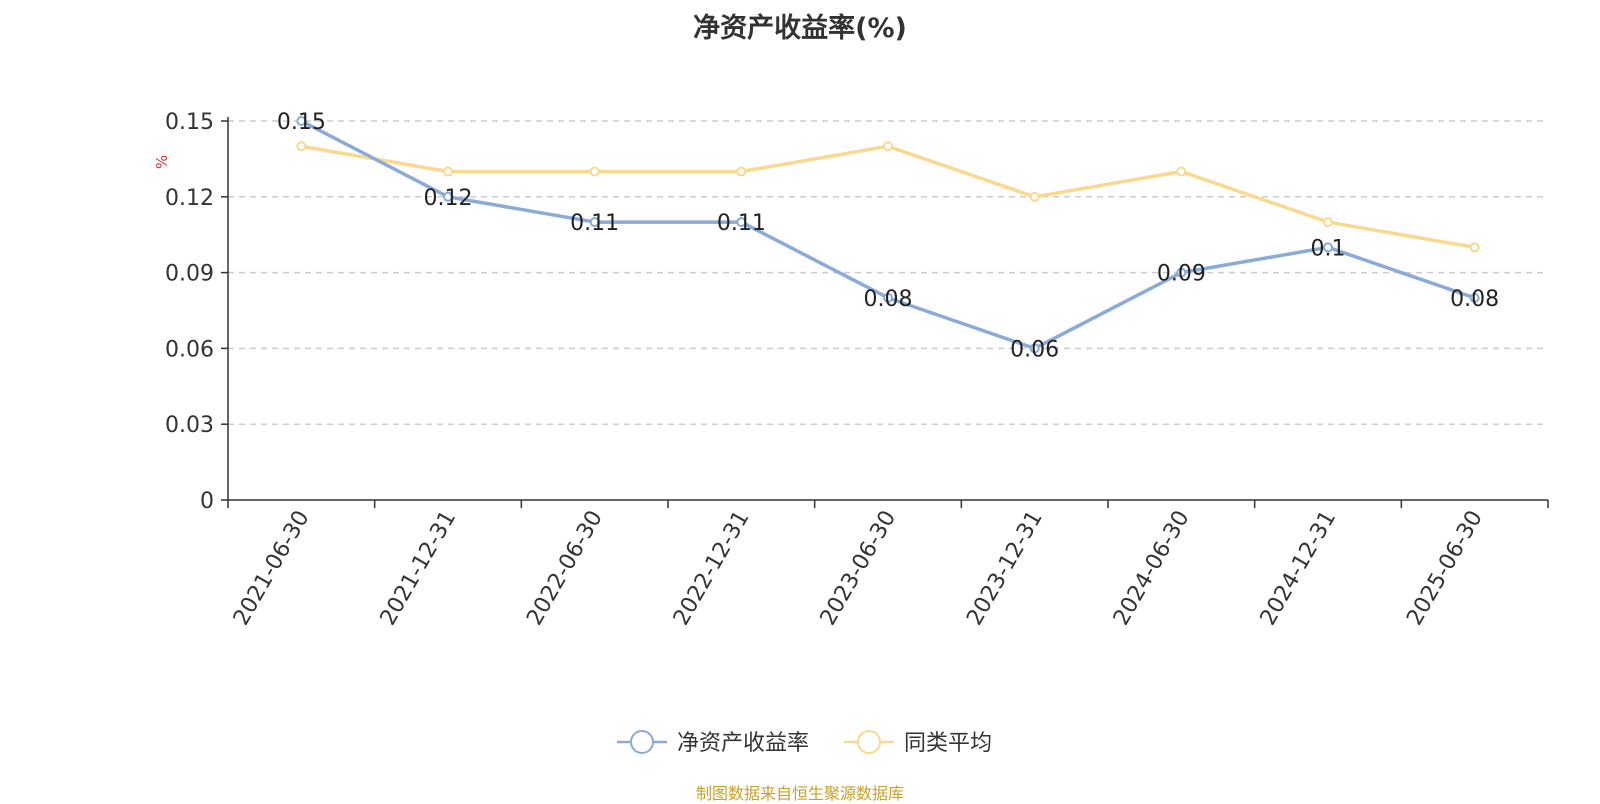 The width and height of the screenshot is (1600, 804). What do you see at coordinates (189, 349) in the screenshot?
I see `y-tick-label: 0.06` at bounding box center [189, 349].